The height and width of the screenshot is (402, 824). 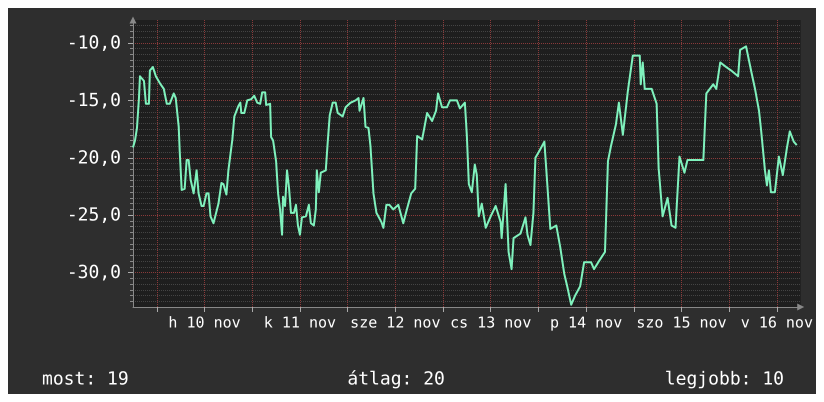 What do you see at coordinates (93, 100) in the screenshot?
I see `y-tick-label: -15,0` at bounding box center [93, 100].